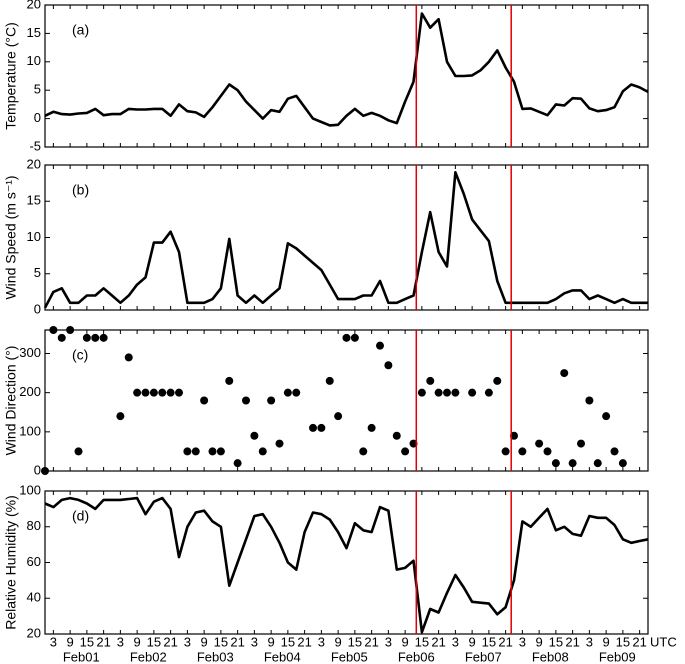  What do you see at coordinates (34, 632) in the screenshot?
I see `y-tick-label: 20` at bounding box center [34, 632].